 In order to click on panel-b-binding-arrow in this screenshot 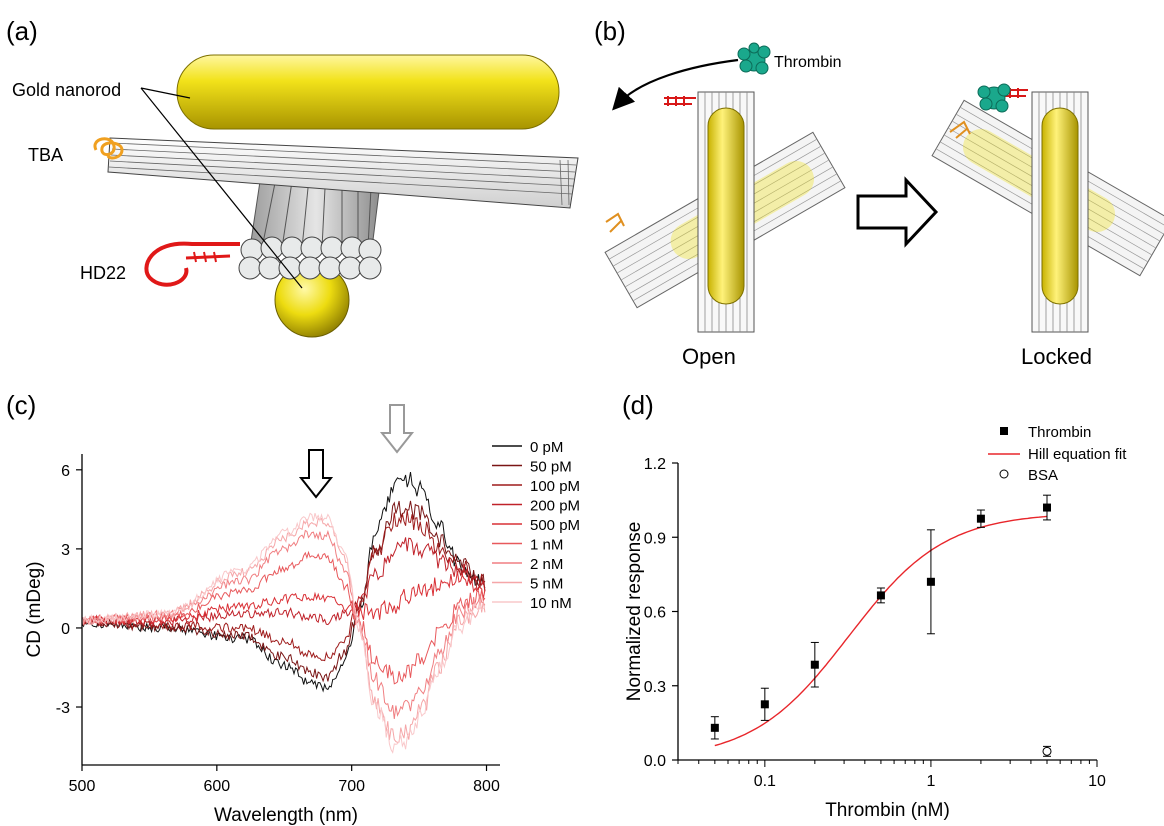, I will do `click(675, 84)`.